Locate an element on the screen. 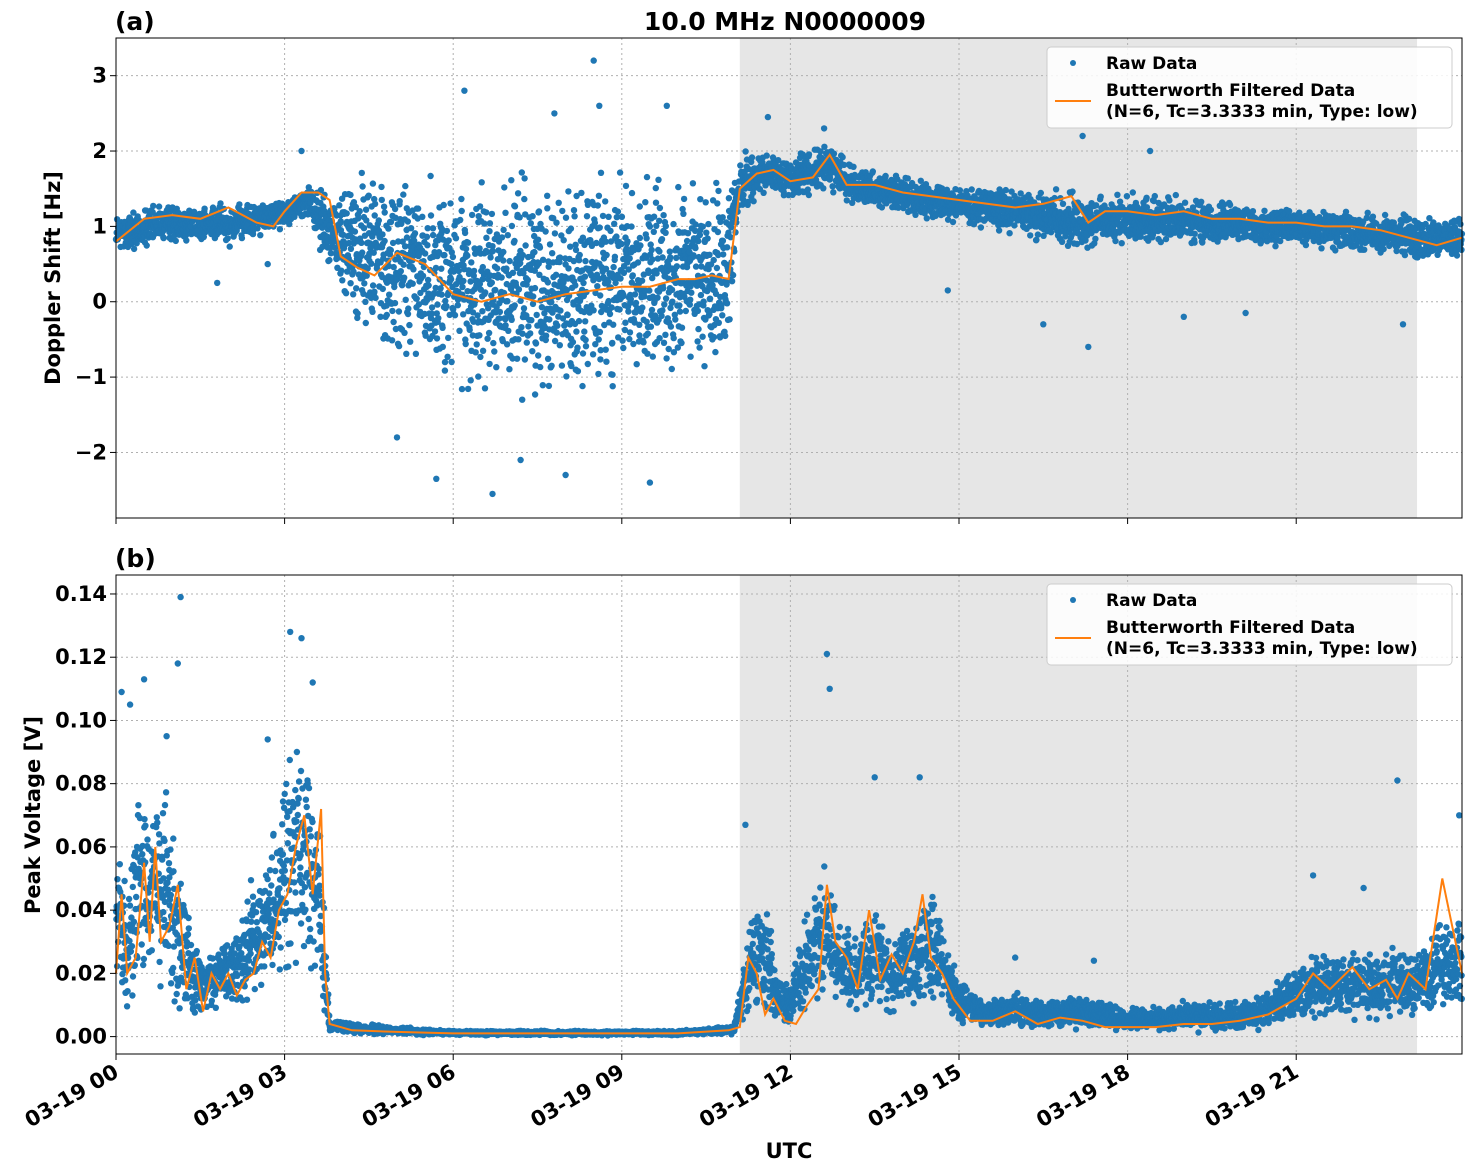 The height and width of the screenshot is (1172, 1472). panel-a-label: (a) is located at coordinates (135, 21).